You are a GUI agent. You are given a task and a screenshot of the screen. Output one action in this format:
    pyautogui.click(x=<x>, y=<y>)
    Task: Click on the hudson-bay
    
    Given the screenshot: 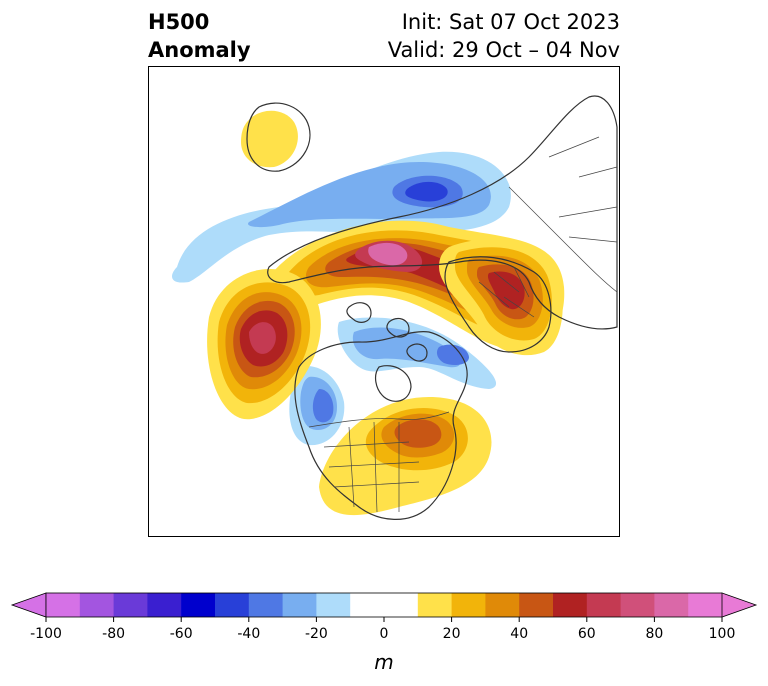 What is the action you would take?
    pyautogui.click(x=393, y=383)
    